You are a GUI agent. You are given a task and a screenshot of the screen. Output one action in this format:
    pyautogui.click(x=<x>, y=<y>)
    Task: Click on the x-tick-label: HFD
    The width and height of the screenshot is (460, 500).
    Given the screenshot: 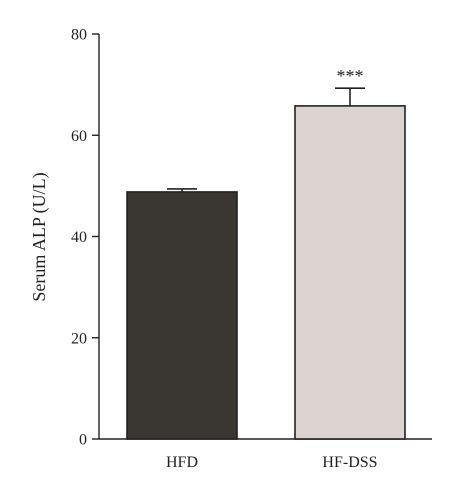 What is the action you would take?
    pyautogui.click(x=182, y=462)
    